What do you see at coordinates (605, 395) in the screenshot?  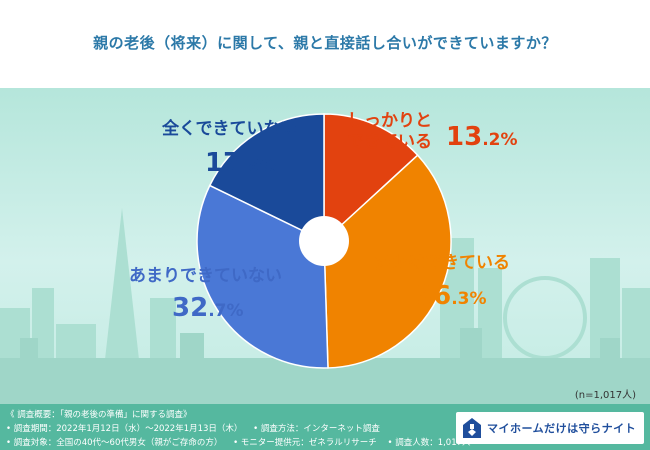 I see `sample-size-note: (n=1,017人)` at bounding box center [605, 395].